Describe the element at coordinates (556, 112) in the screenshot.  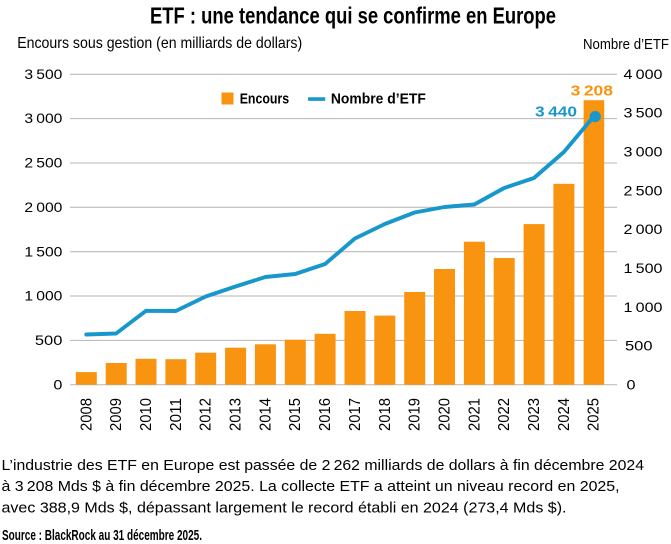
I see `svg-text: 3 440` at that location.